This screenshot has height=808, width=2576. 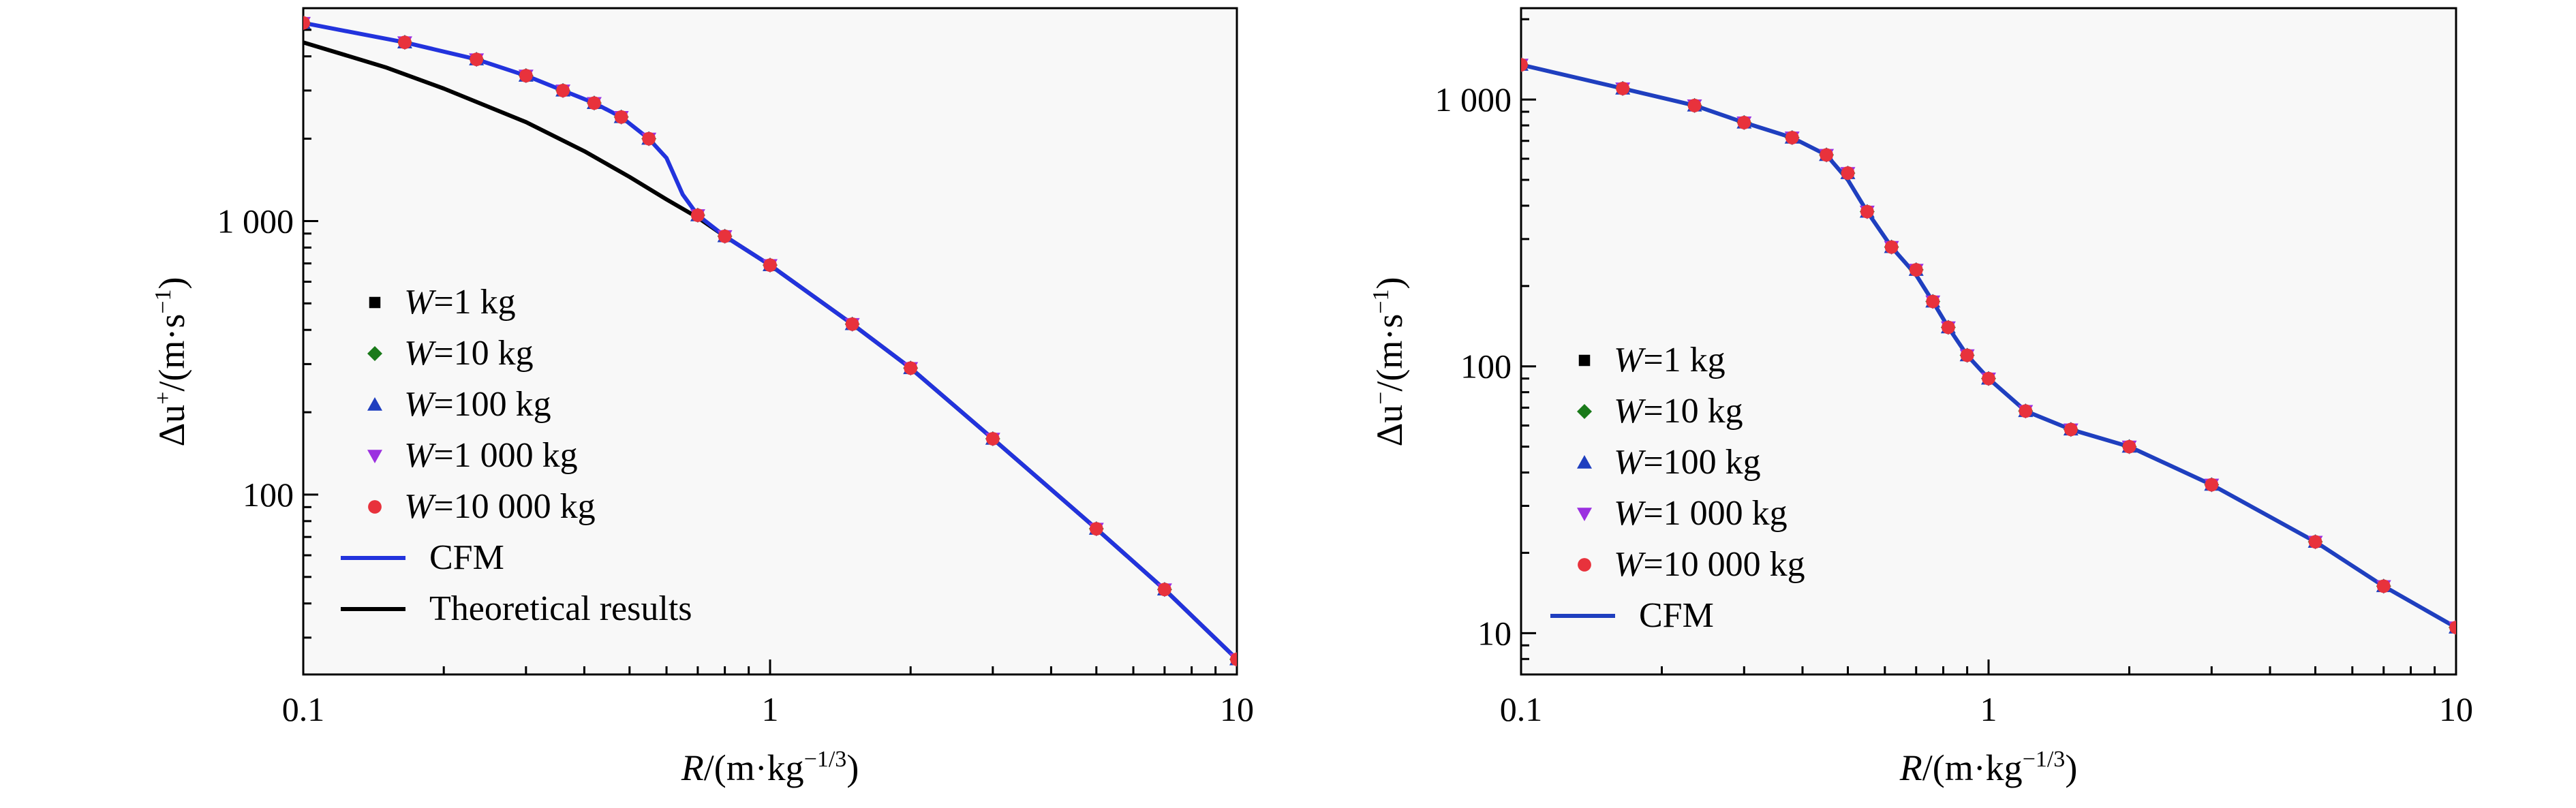 I want to click on y-tick-label: 10, so click(x=1494, y=633).